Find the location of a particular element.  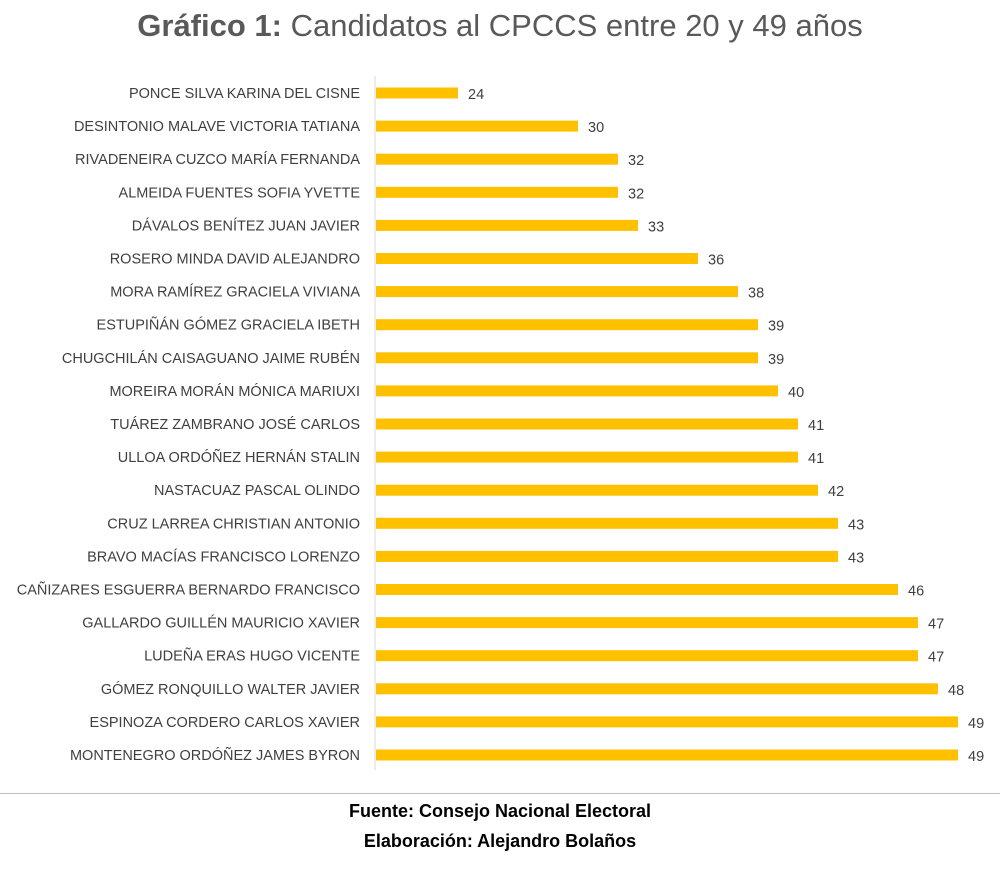

category-label: ESPINOZA CORDERO CARLOS XAVIER is located at coordinates (225, 723).